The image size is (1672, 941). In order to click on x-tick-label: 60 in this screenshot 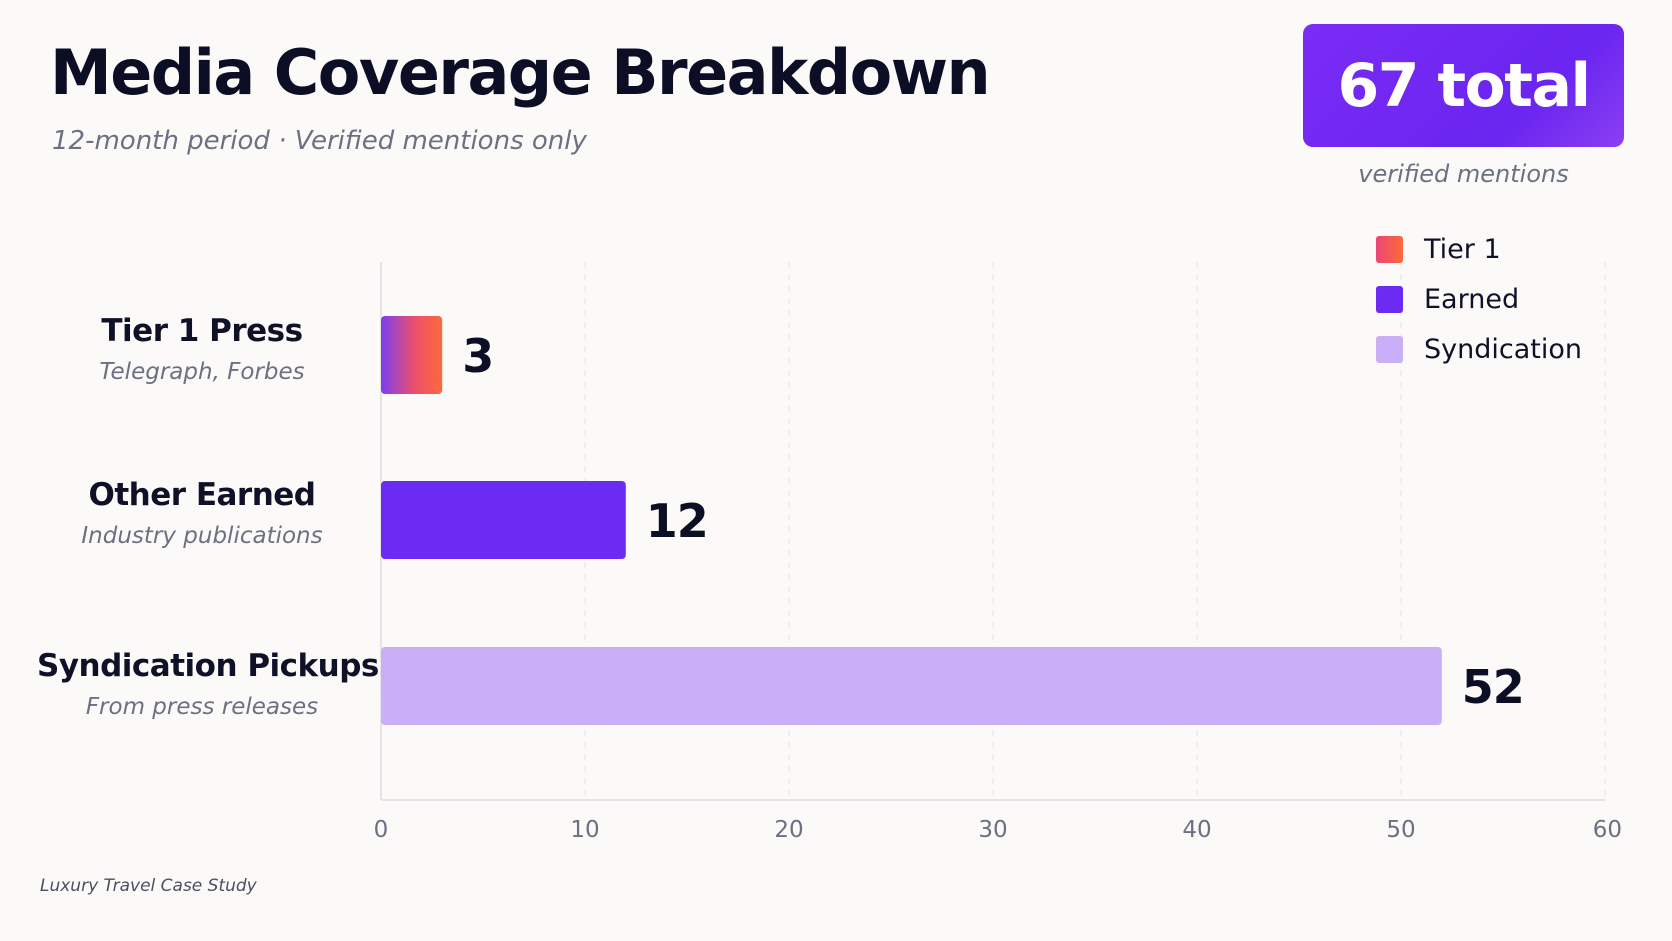, I will do `click(1607, 830)`.